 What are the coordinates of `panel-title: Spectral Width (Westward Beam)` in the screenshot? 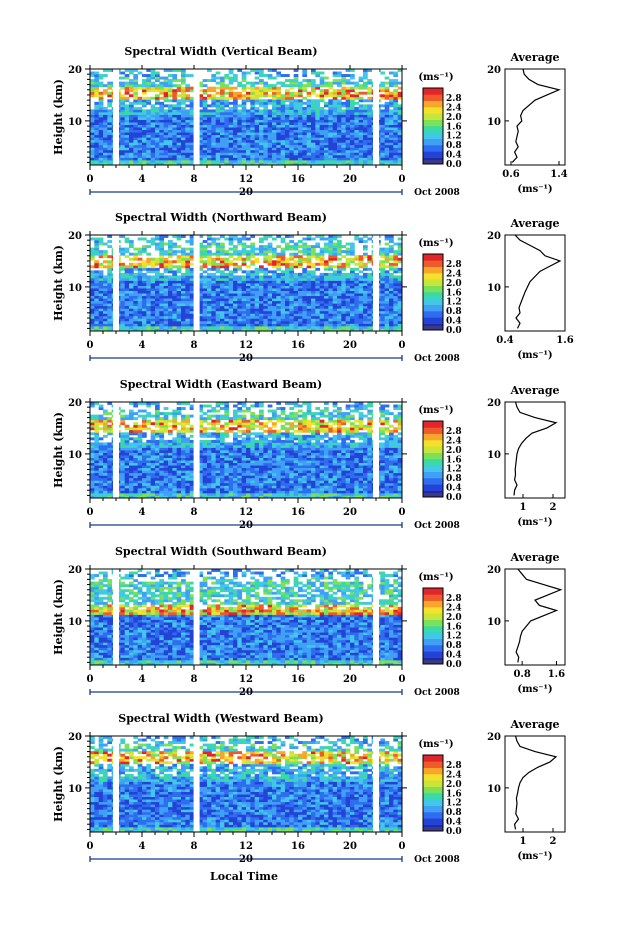 It's located at (220, 718).